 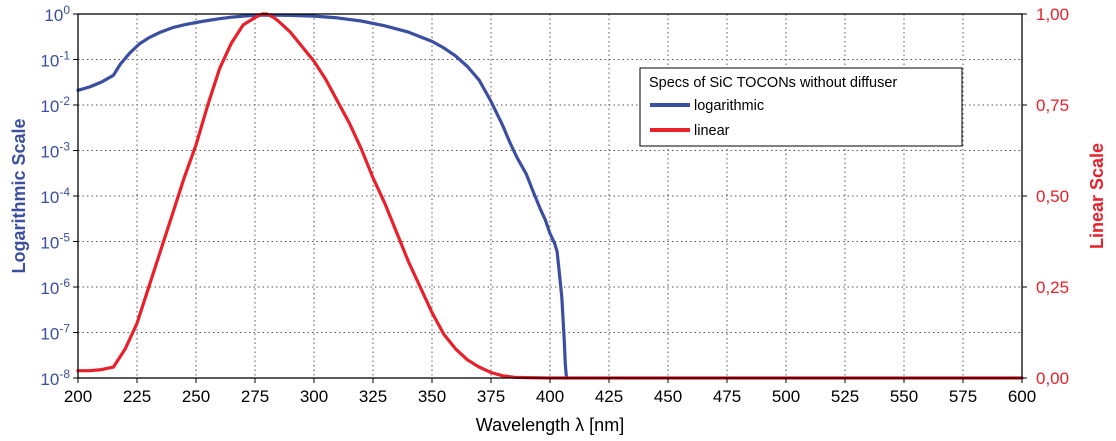 I want to click on y-right-tick-label: 0,75, so click(x=1052, y=105).